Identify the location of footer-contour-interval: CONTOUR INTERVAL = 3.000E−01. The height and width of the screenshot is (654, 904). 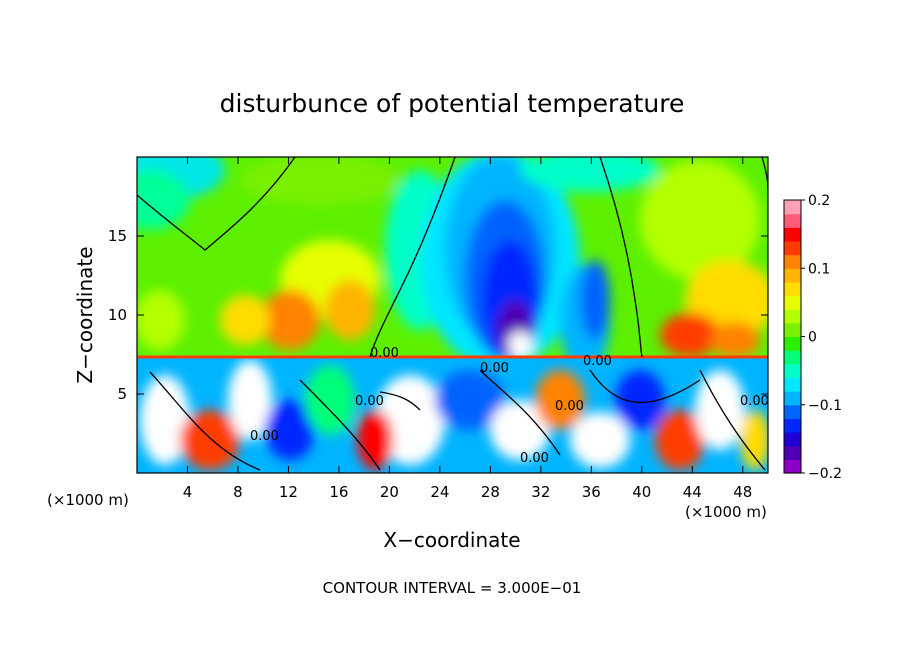
(452, 588).